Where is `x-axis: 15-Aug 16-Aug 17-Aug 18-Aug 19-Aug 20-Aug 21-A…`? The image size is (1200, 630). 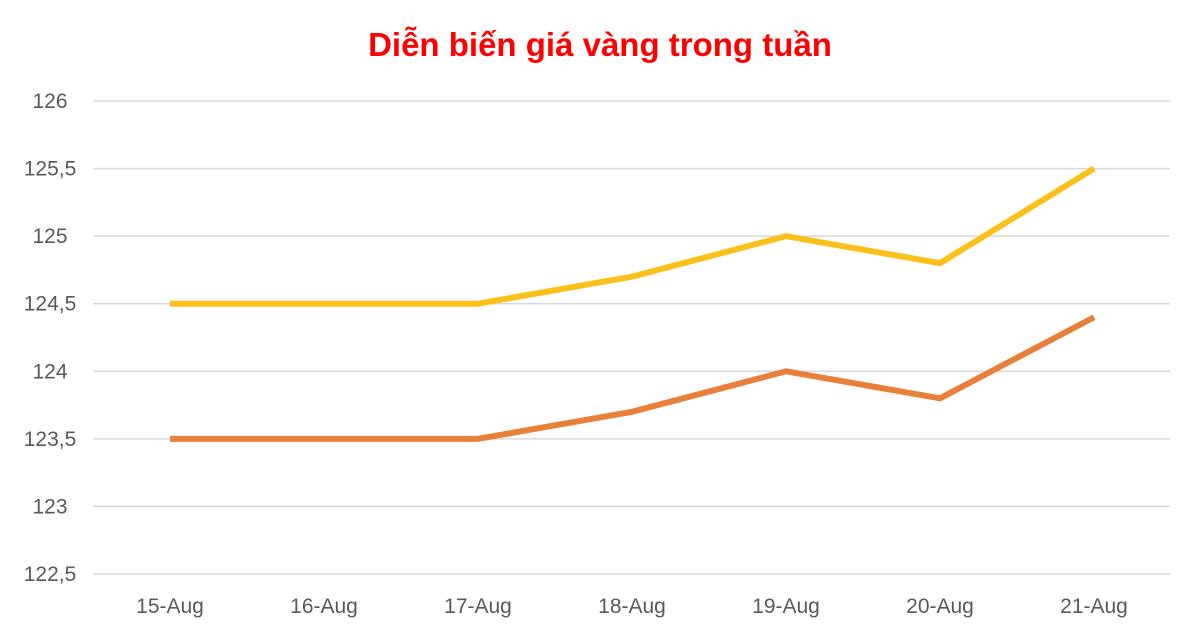
x-axis: 15-Aug 16-Aug 17-Aug 18-Aug 19-Aug 20-Aug 21-A… is located at coordinates (632, 606).